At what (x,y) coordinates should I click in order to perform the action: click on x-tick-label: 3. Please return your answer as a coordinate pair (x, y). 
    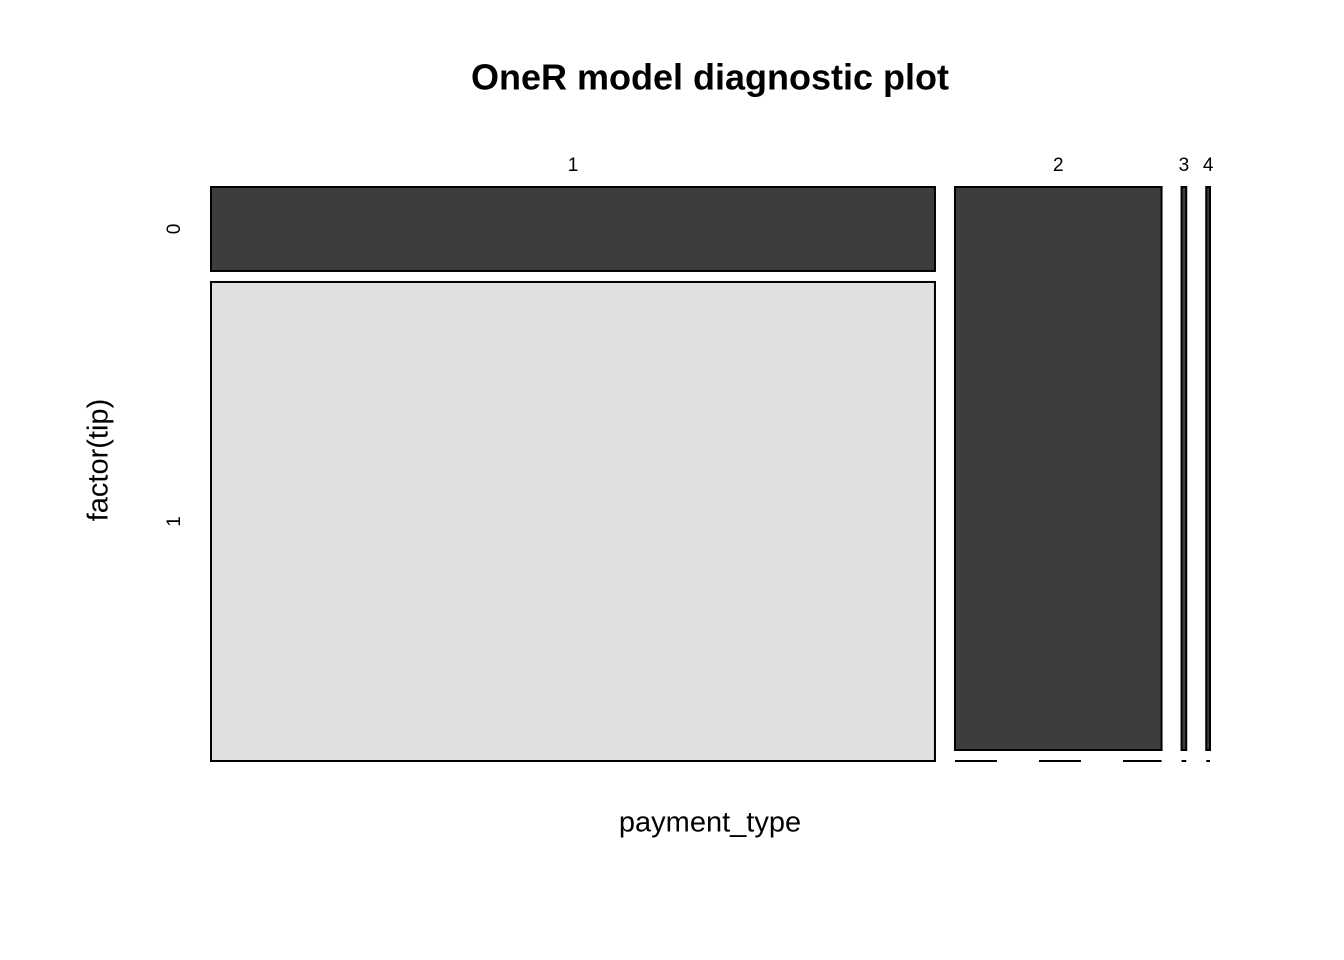
    Looking at the image, I should click on (1184, 165).